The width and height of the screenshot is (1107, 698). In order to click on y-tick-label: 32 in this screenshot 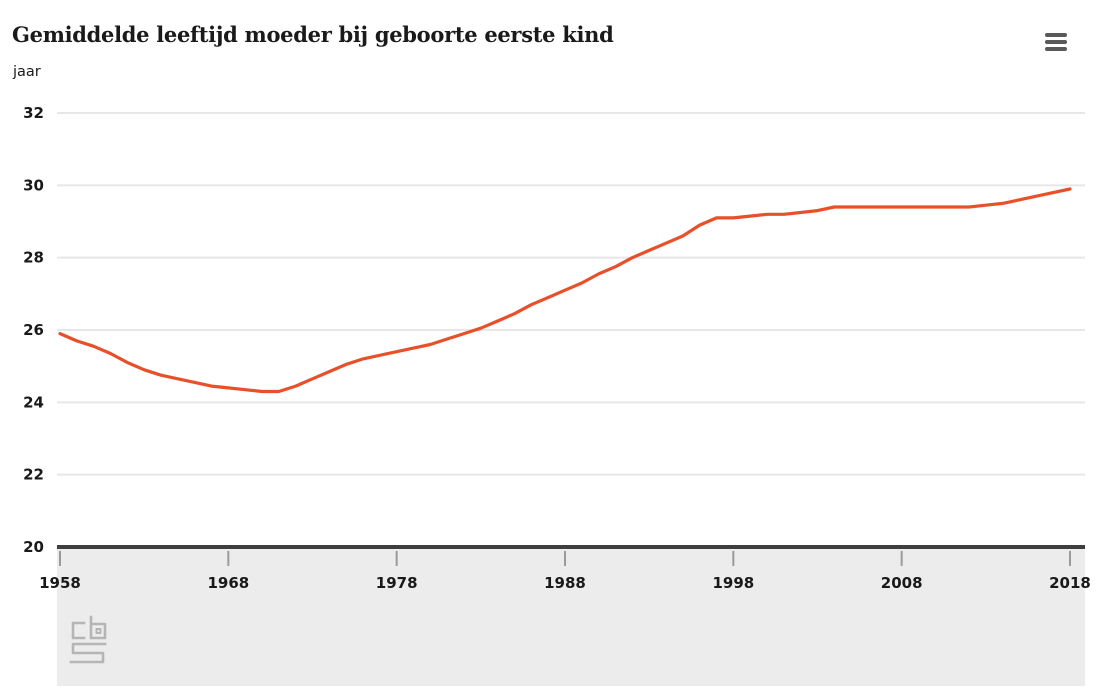, I will do `click(33, 113)`.